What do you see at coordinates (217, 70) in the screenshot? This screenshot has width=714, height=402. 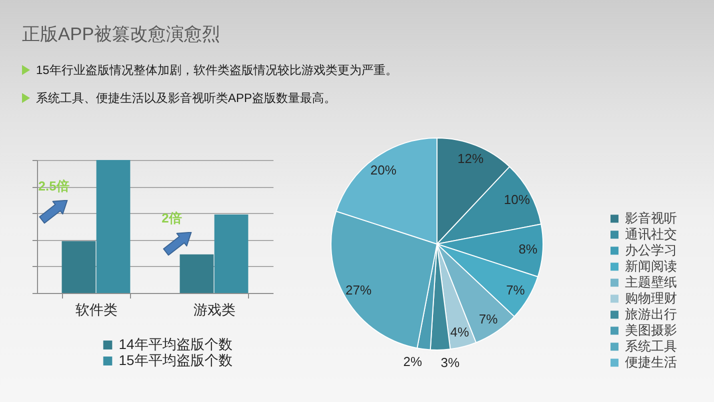 I see `chart-subtitle: 15年行业盗版情况整体加剧，软件类盗版情况较比游戏类更为严重。` at bounding box center [217, 70].